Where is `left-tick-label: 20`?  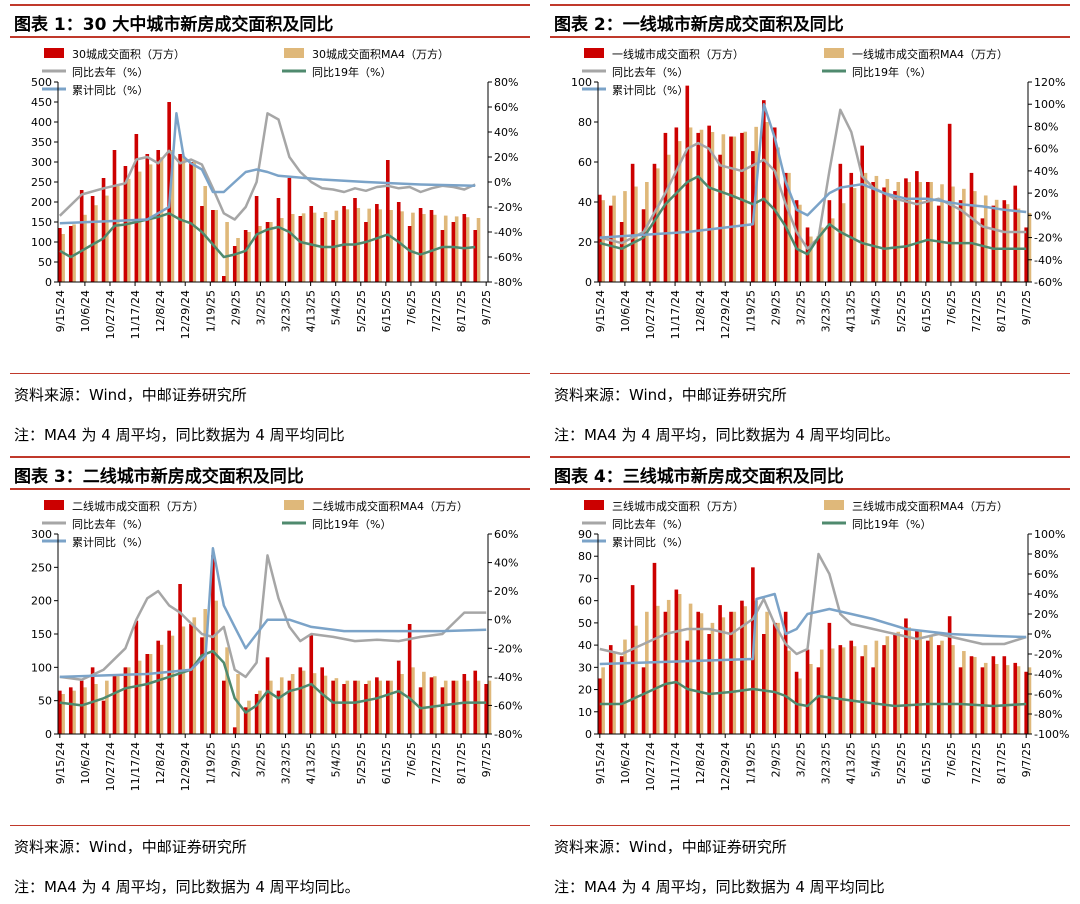
left-tick-label: 20 is located at coordinates (585, 690).